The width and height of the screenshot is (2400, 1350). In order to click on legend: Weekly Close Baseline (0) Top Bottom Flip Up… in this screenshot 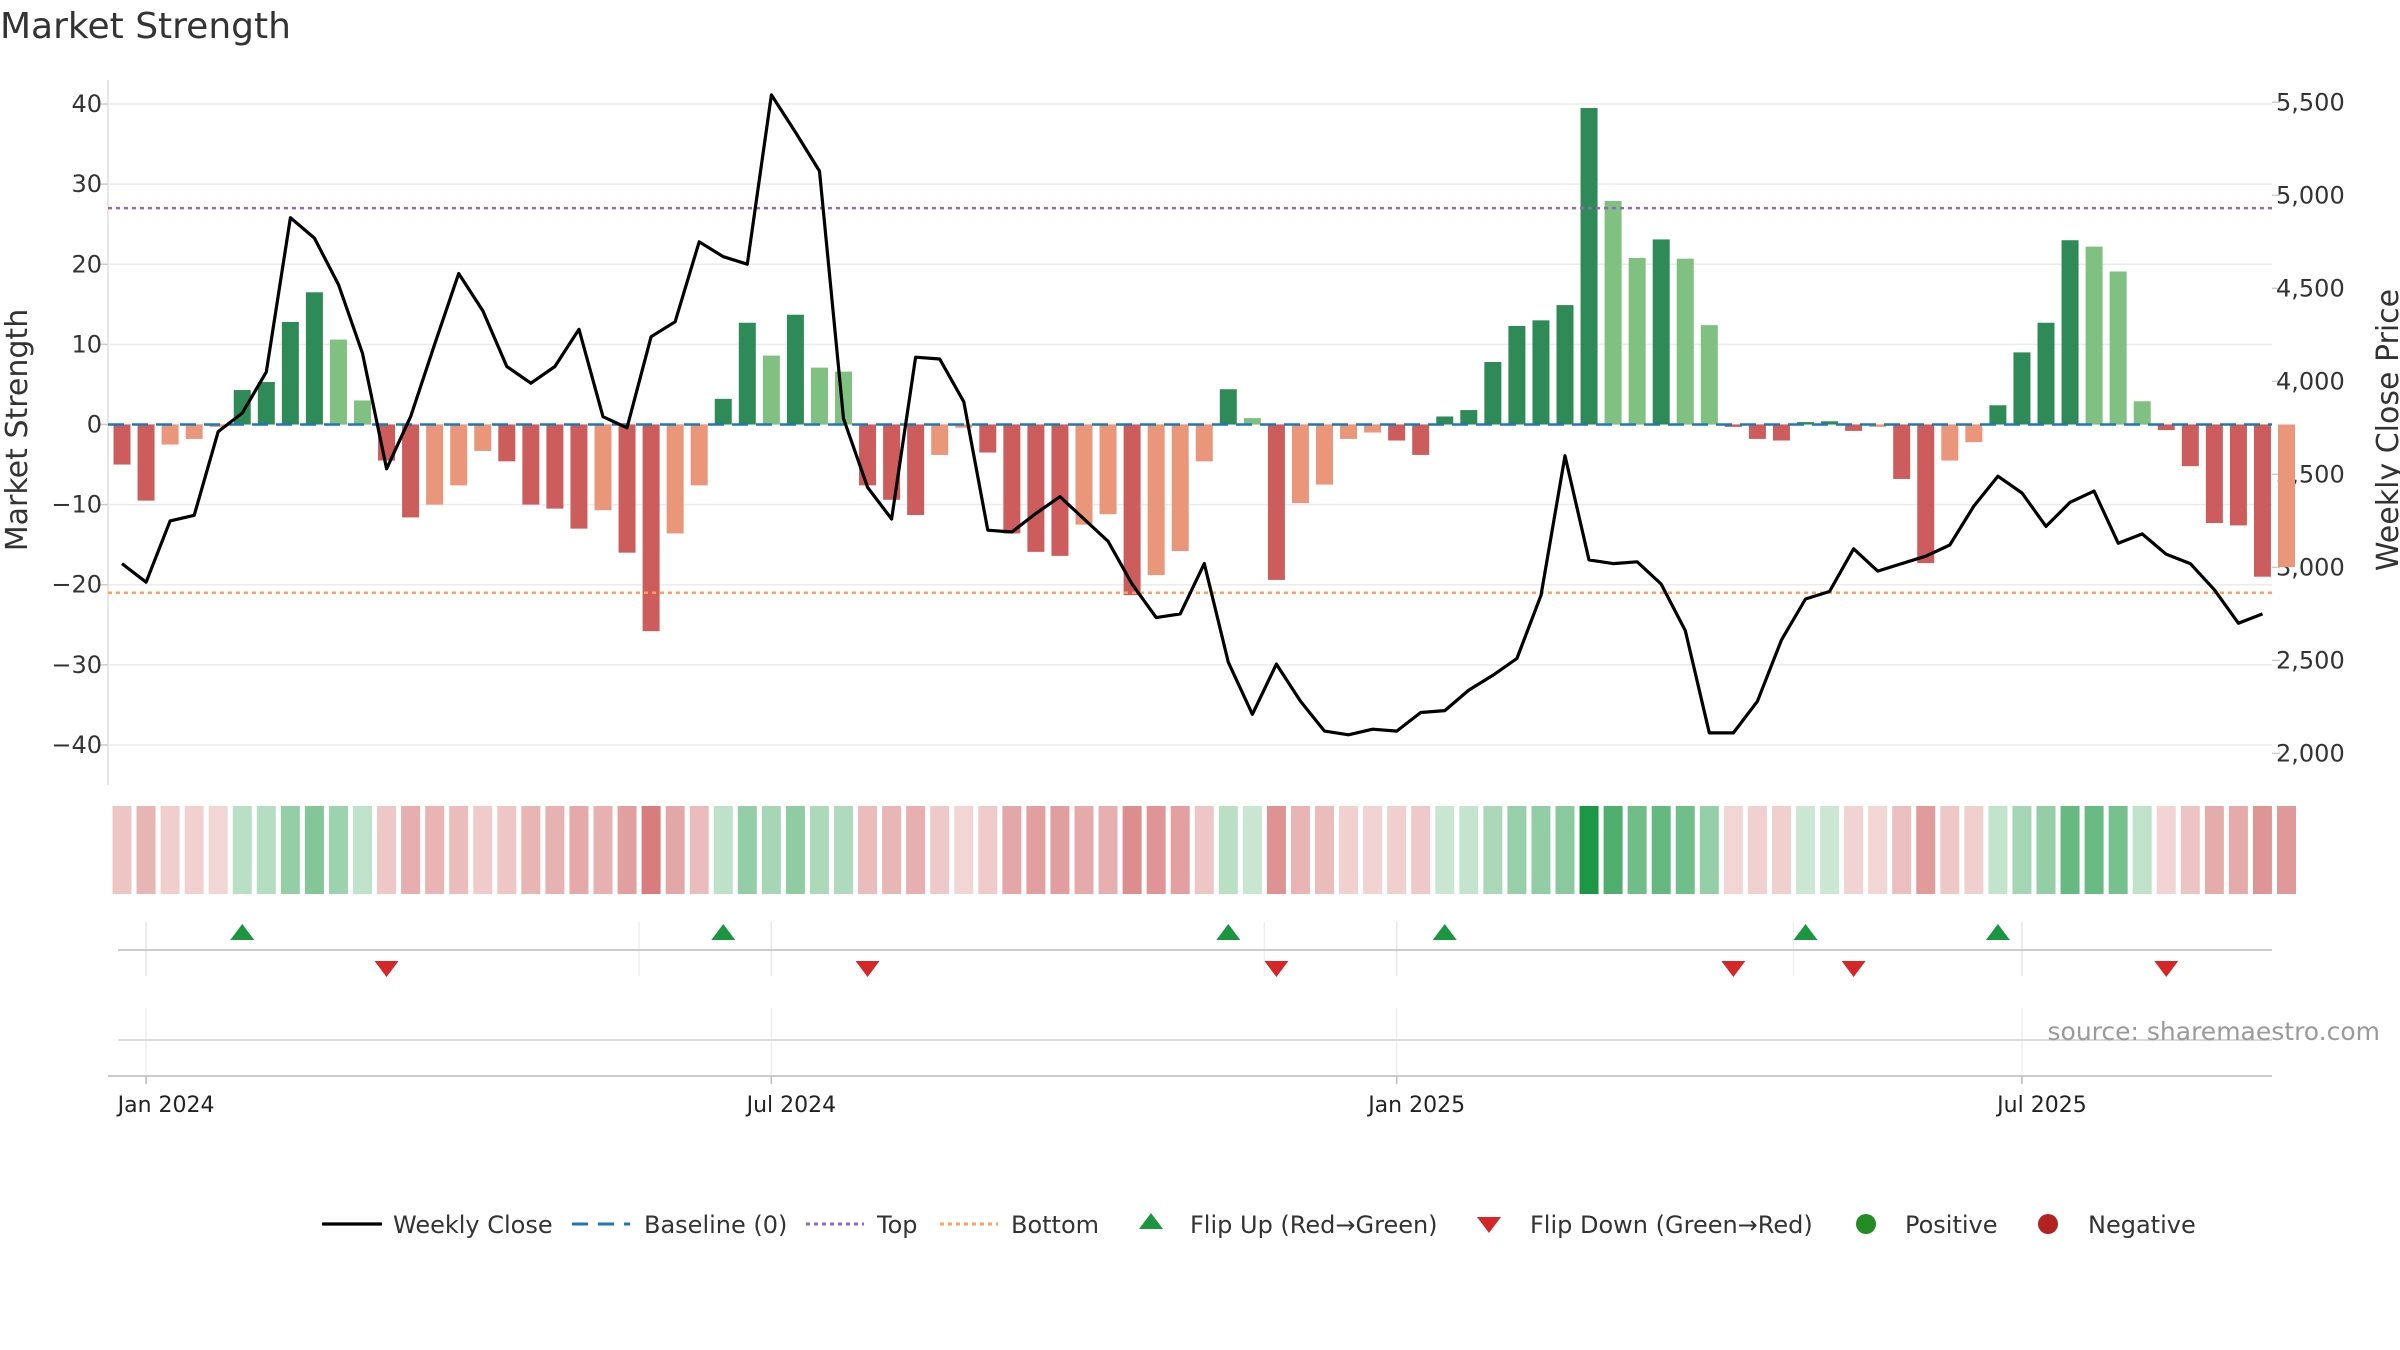, I will do `click(1259, 1225)`.